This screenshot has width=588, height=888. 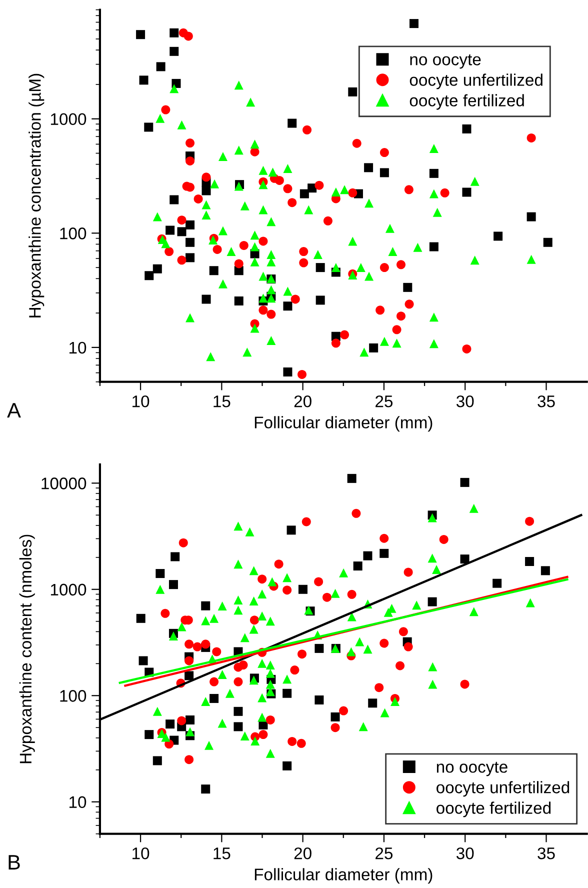 What do you see at coordinates (68, 590) in the screenshot?
I see `y-tick-label: 1000` at bounding box center [68, 590].